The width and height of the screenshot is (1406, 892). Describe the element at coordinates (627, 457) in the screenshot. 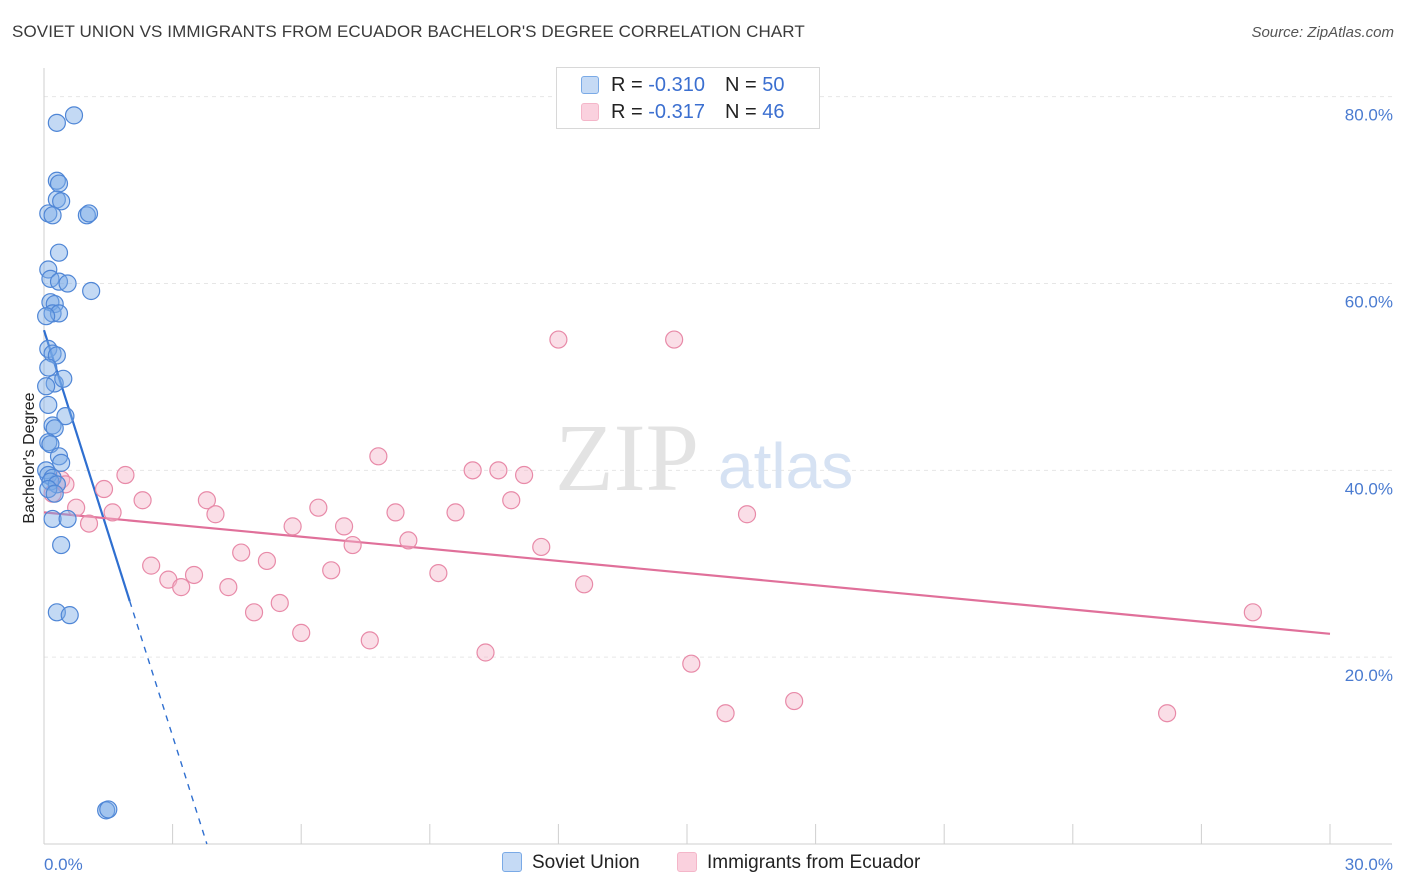

I see `watermark-zip: ZIP` at that location.